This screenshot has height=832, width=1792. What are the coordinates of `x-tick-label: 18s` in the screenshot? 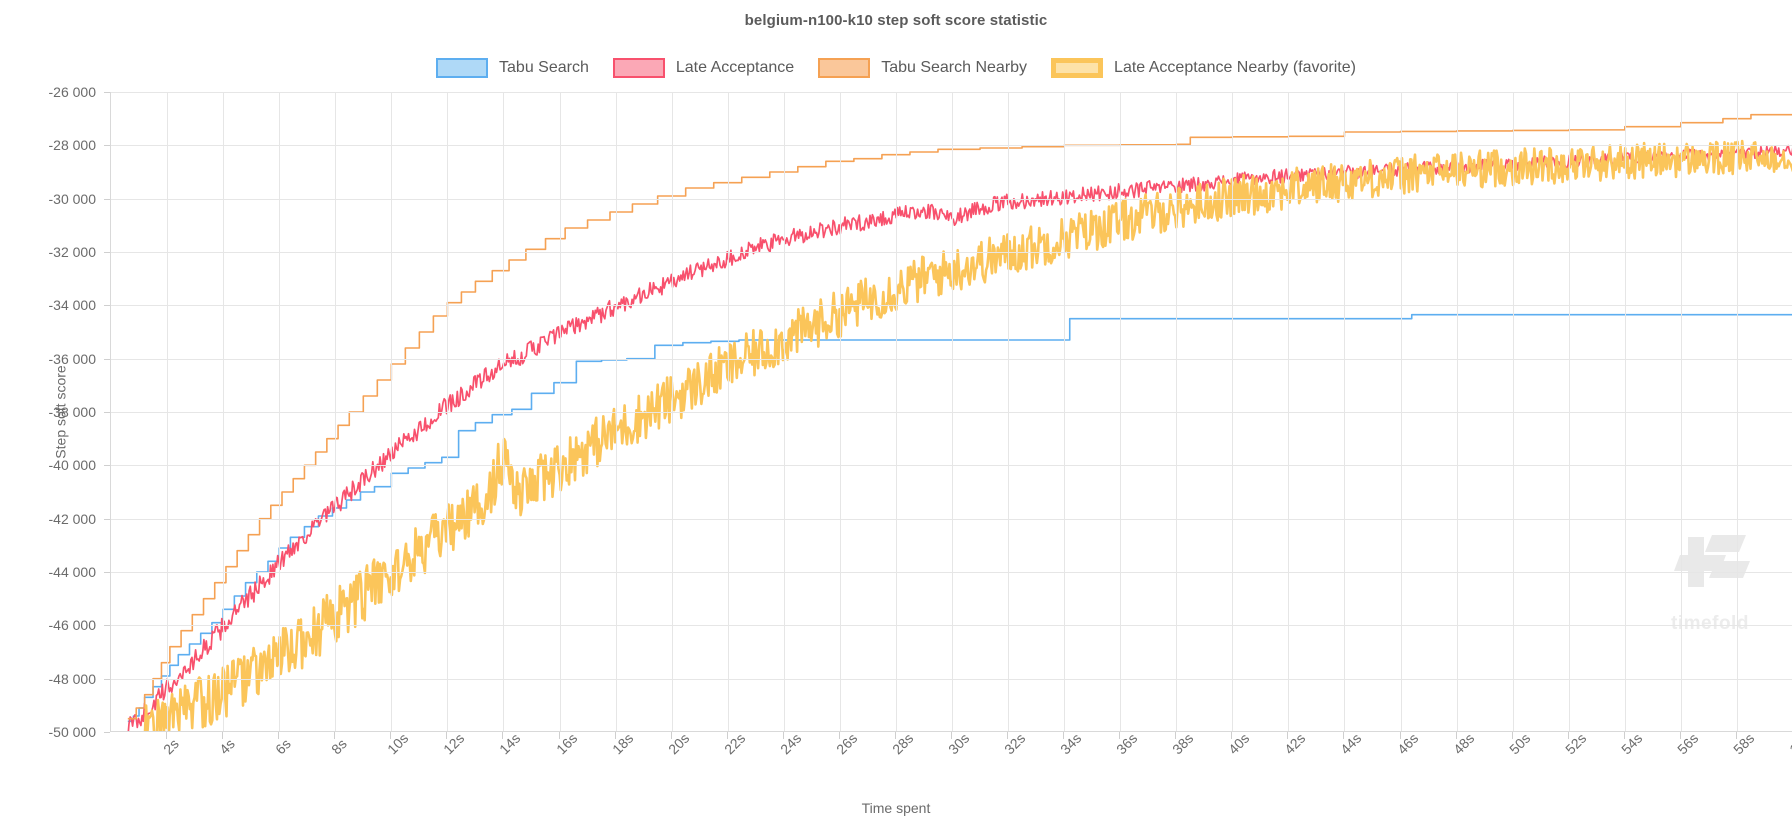 It's located at (622, 744).